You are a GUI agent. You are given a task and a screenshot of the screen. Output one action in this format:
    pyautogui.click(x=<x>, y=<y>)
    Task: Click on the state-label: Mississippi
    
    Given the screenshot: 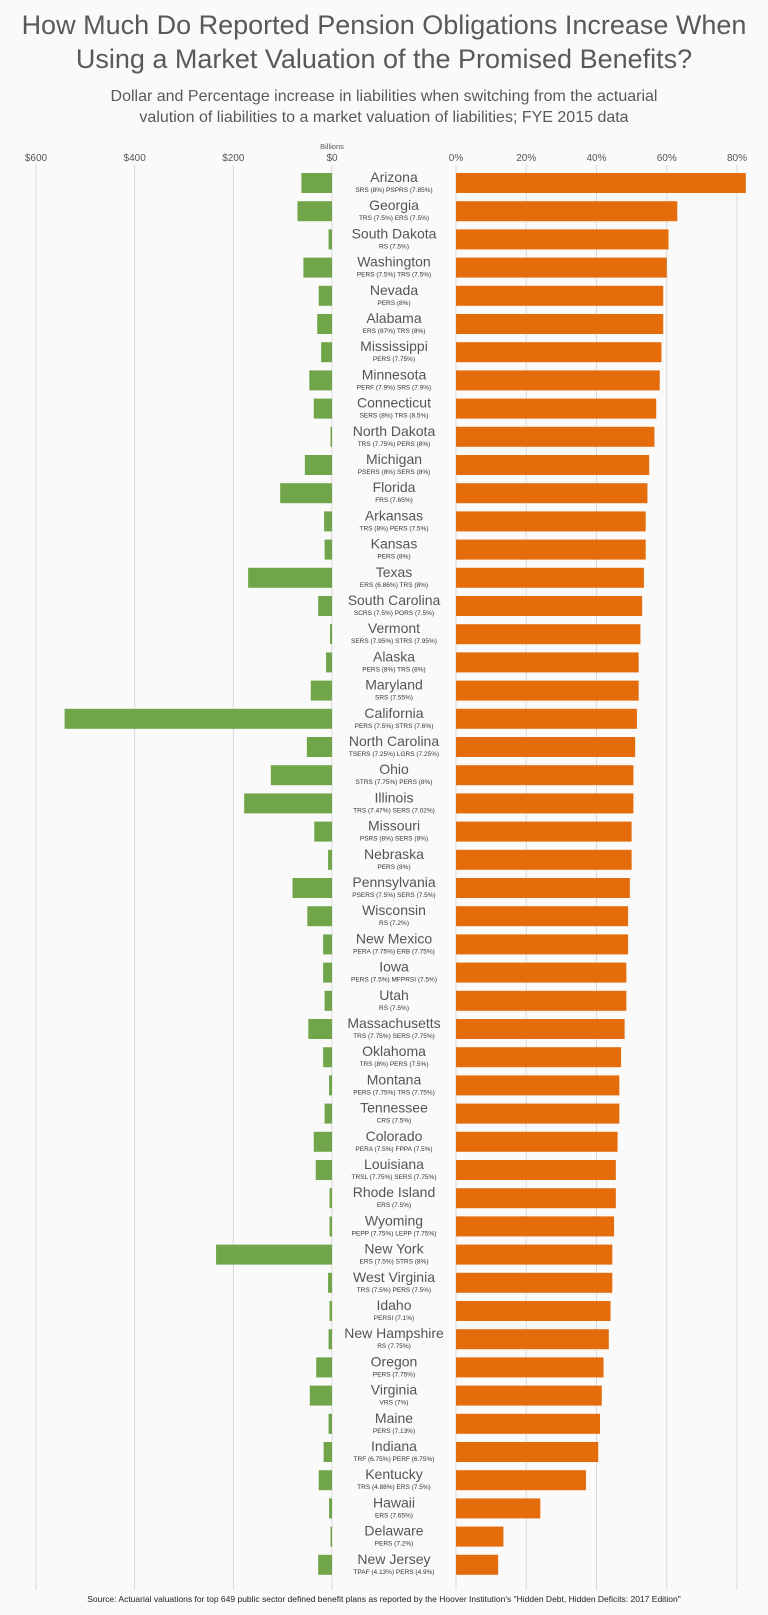 What is the action you would take?
    pyautogui.click(x=394, y=346)
    